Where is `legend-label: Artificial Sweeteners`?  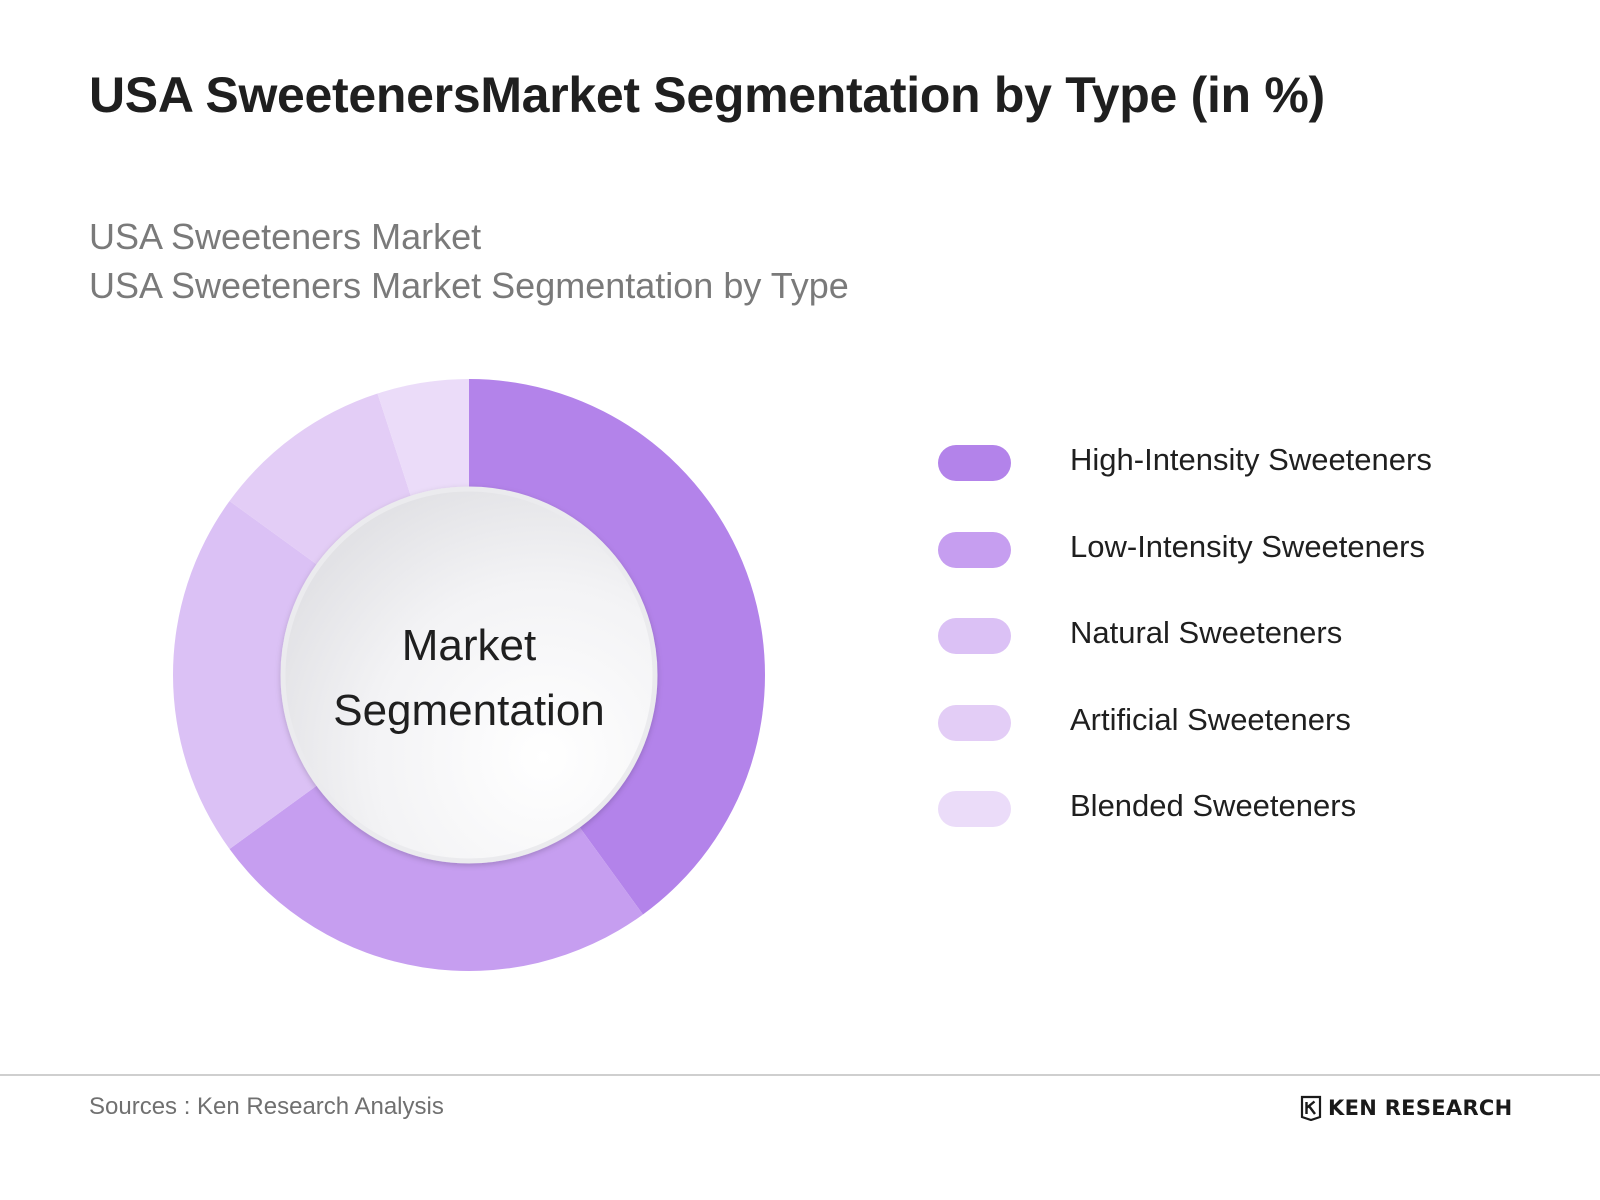
legend-label: Artificial Sweeteners is located at coordinates (1210, 719).